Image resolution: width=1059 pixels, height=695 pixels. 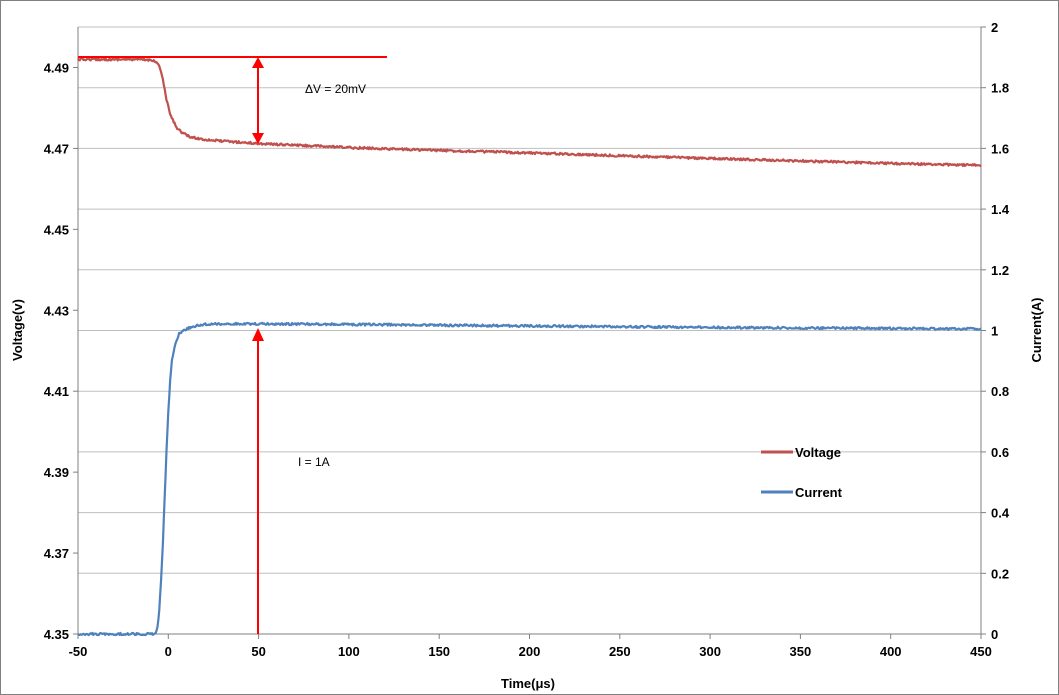 What do you see at coordinates (994, 634) in the screenshot?
I see `y-right-tick-label: 0` at bounding box center [994, 634].